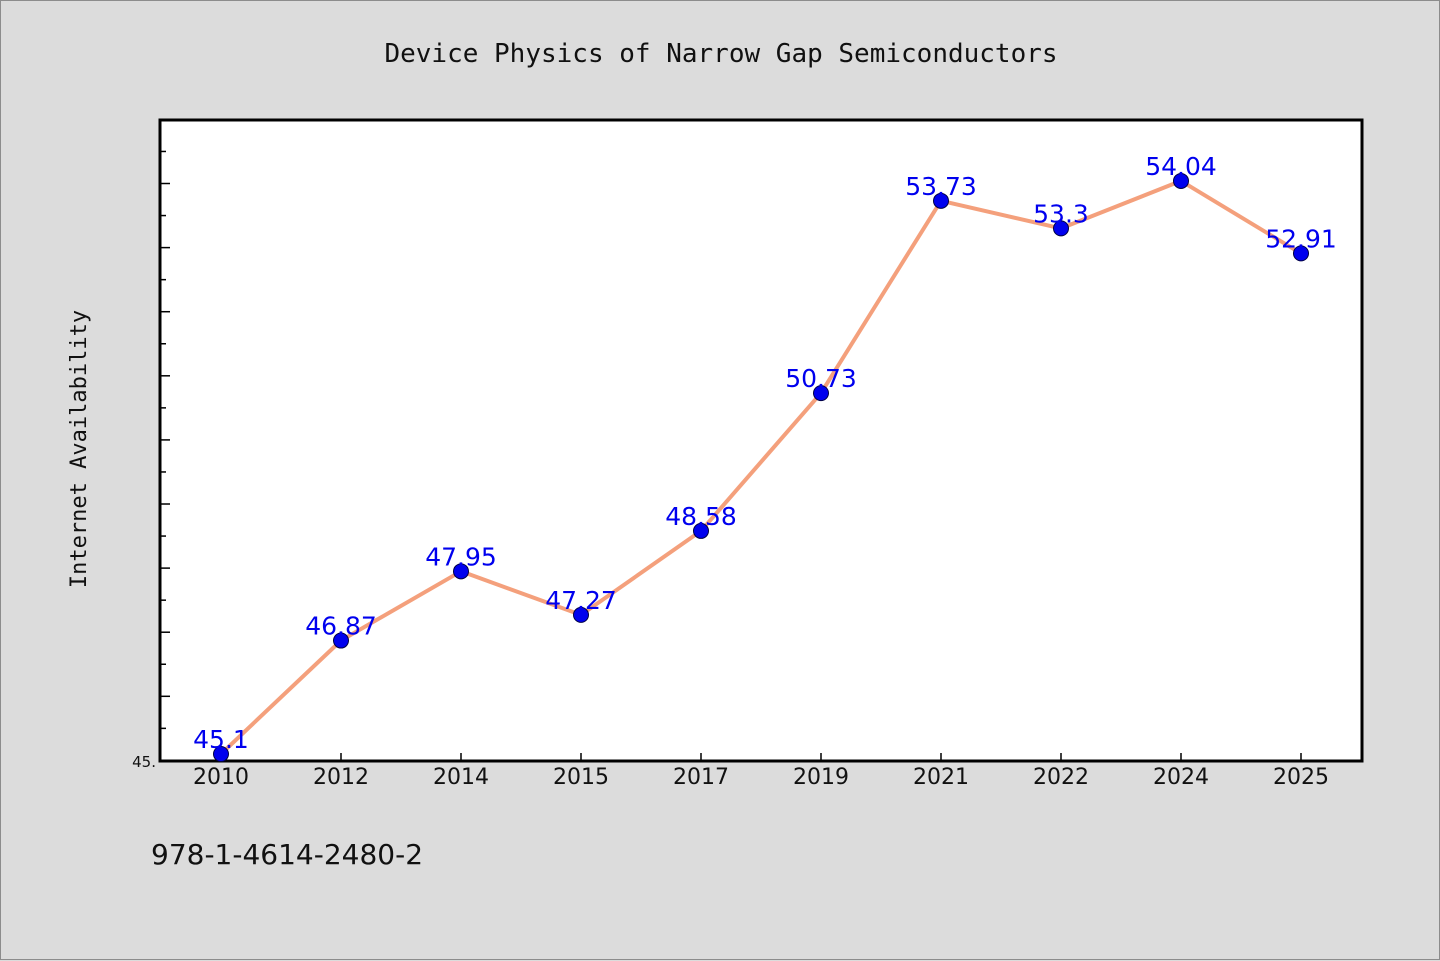 The width and height of the screenshot is (1440, 961). I want to click on x-tick-label: 2022, so click(1061, 777).